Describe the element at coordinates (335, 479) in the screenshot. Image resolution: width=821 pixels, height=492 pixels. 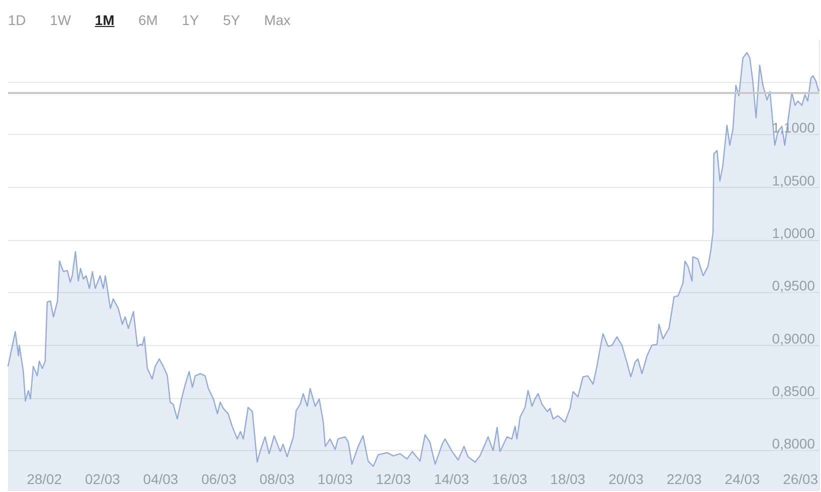
I see `x-tick-label: 10/03` at that location.